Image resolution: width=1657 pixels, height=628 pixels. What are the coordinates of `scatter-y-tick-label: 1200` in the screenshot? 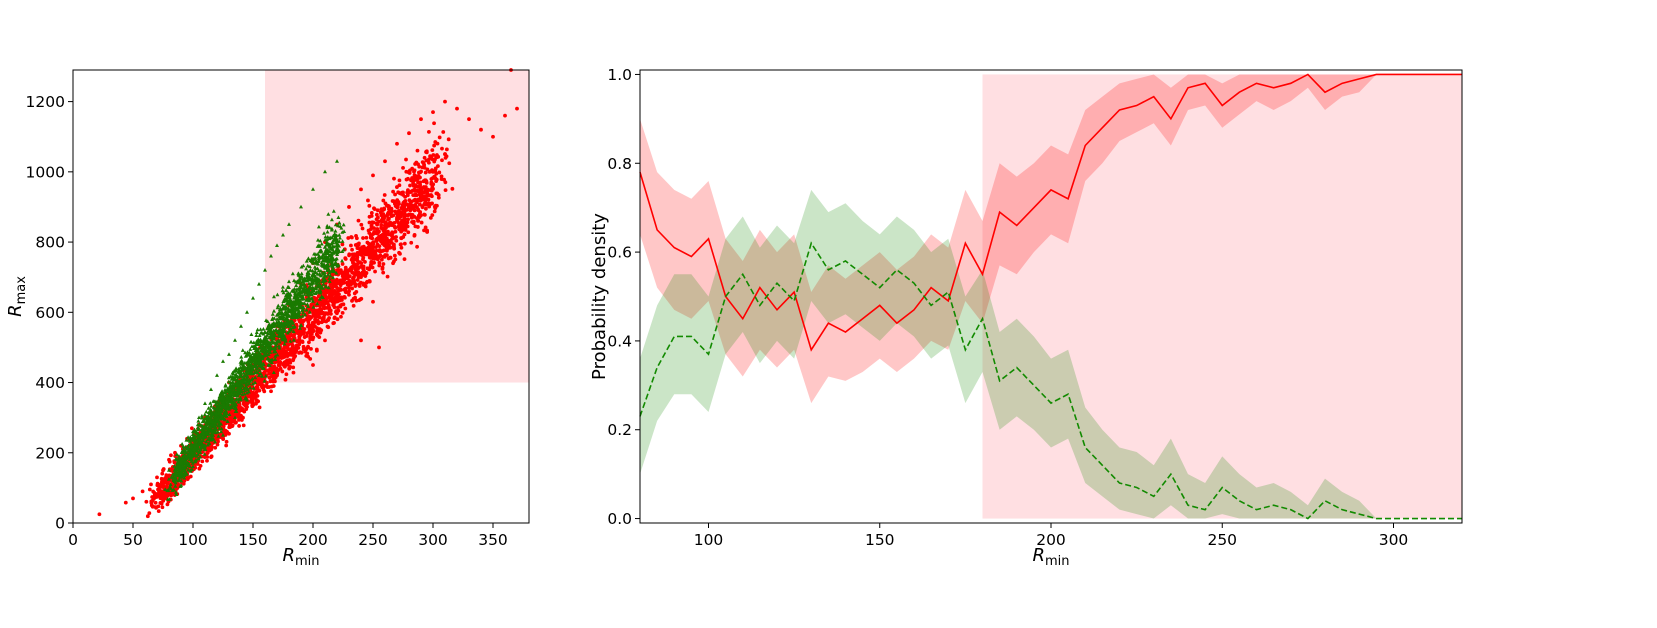 It's located at (45, 102).